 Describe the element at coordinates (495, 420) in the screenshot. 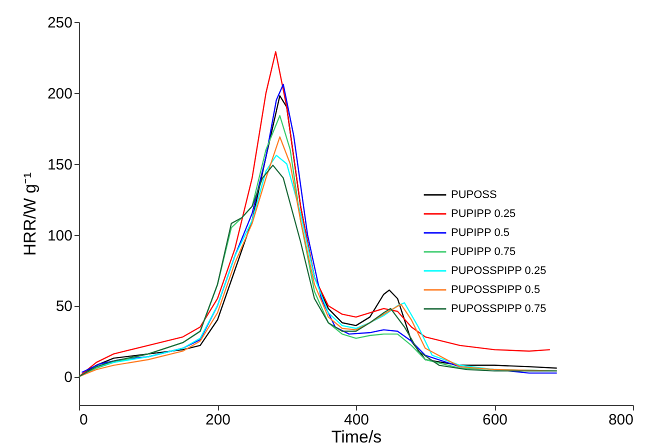

I see `x-tick-label: 600` at that location.